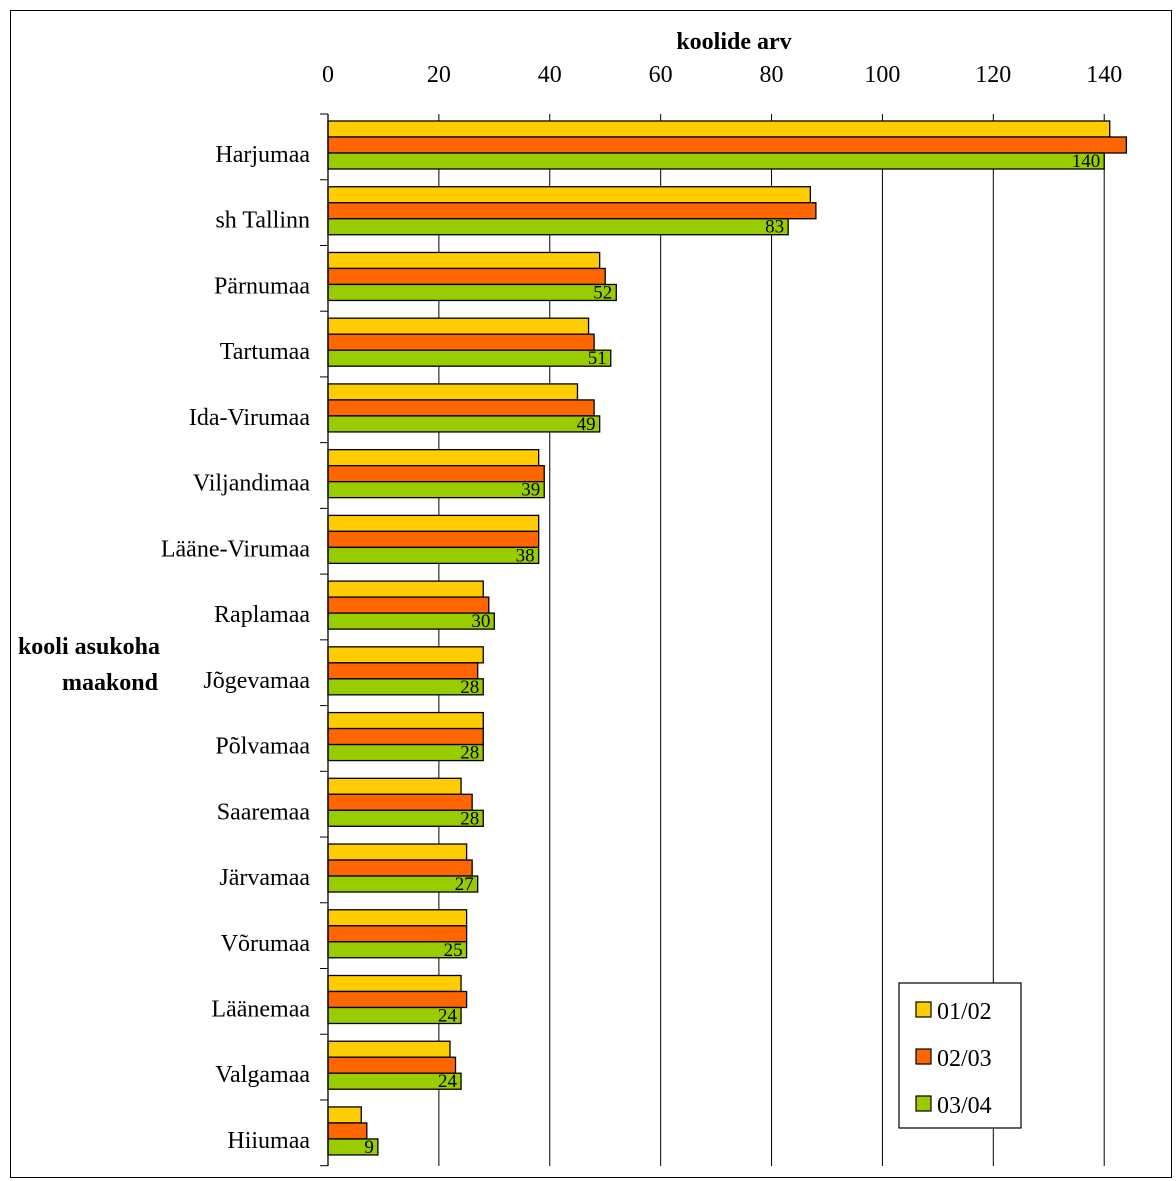 The image size is (1176, 1181). I want to click on category-label: Võrumaa, so click(266, 944).